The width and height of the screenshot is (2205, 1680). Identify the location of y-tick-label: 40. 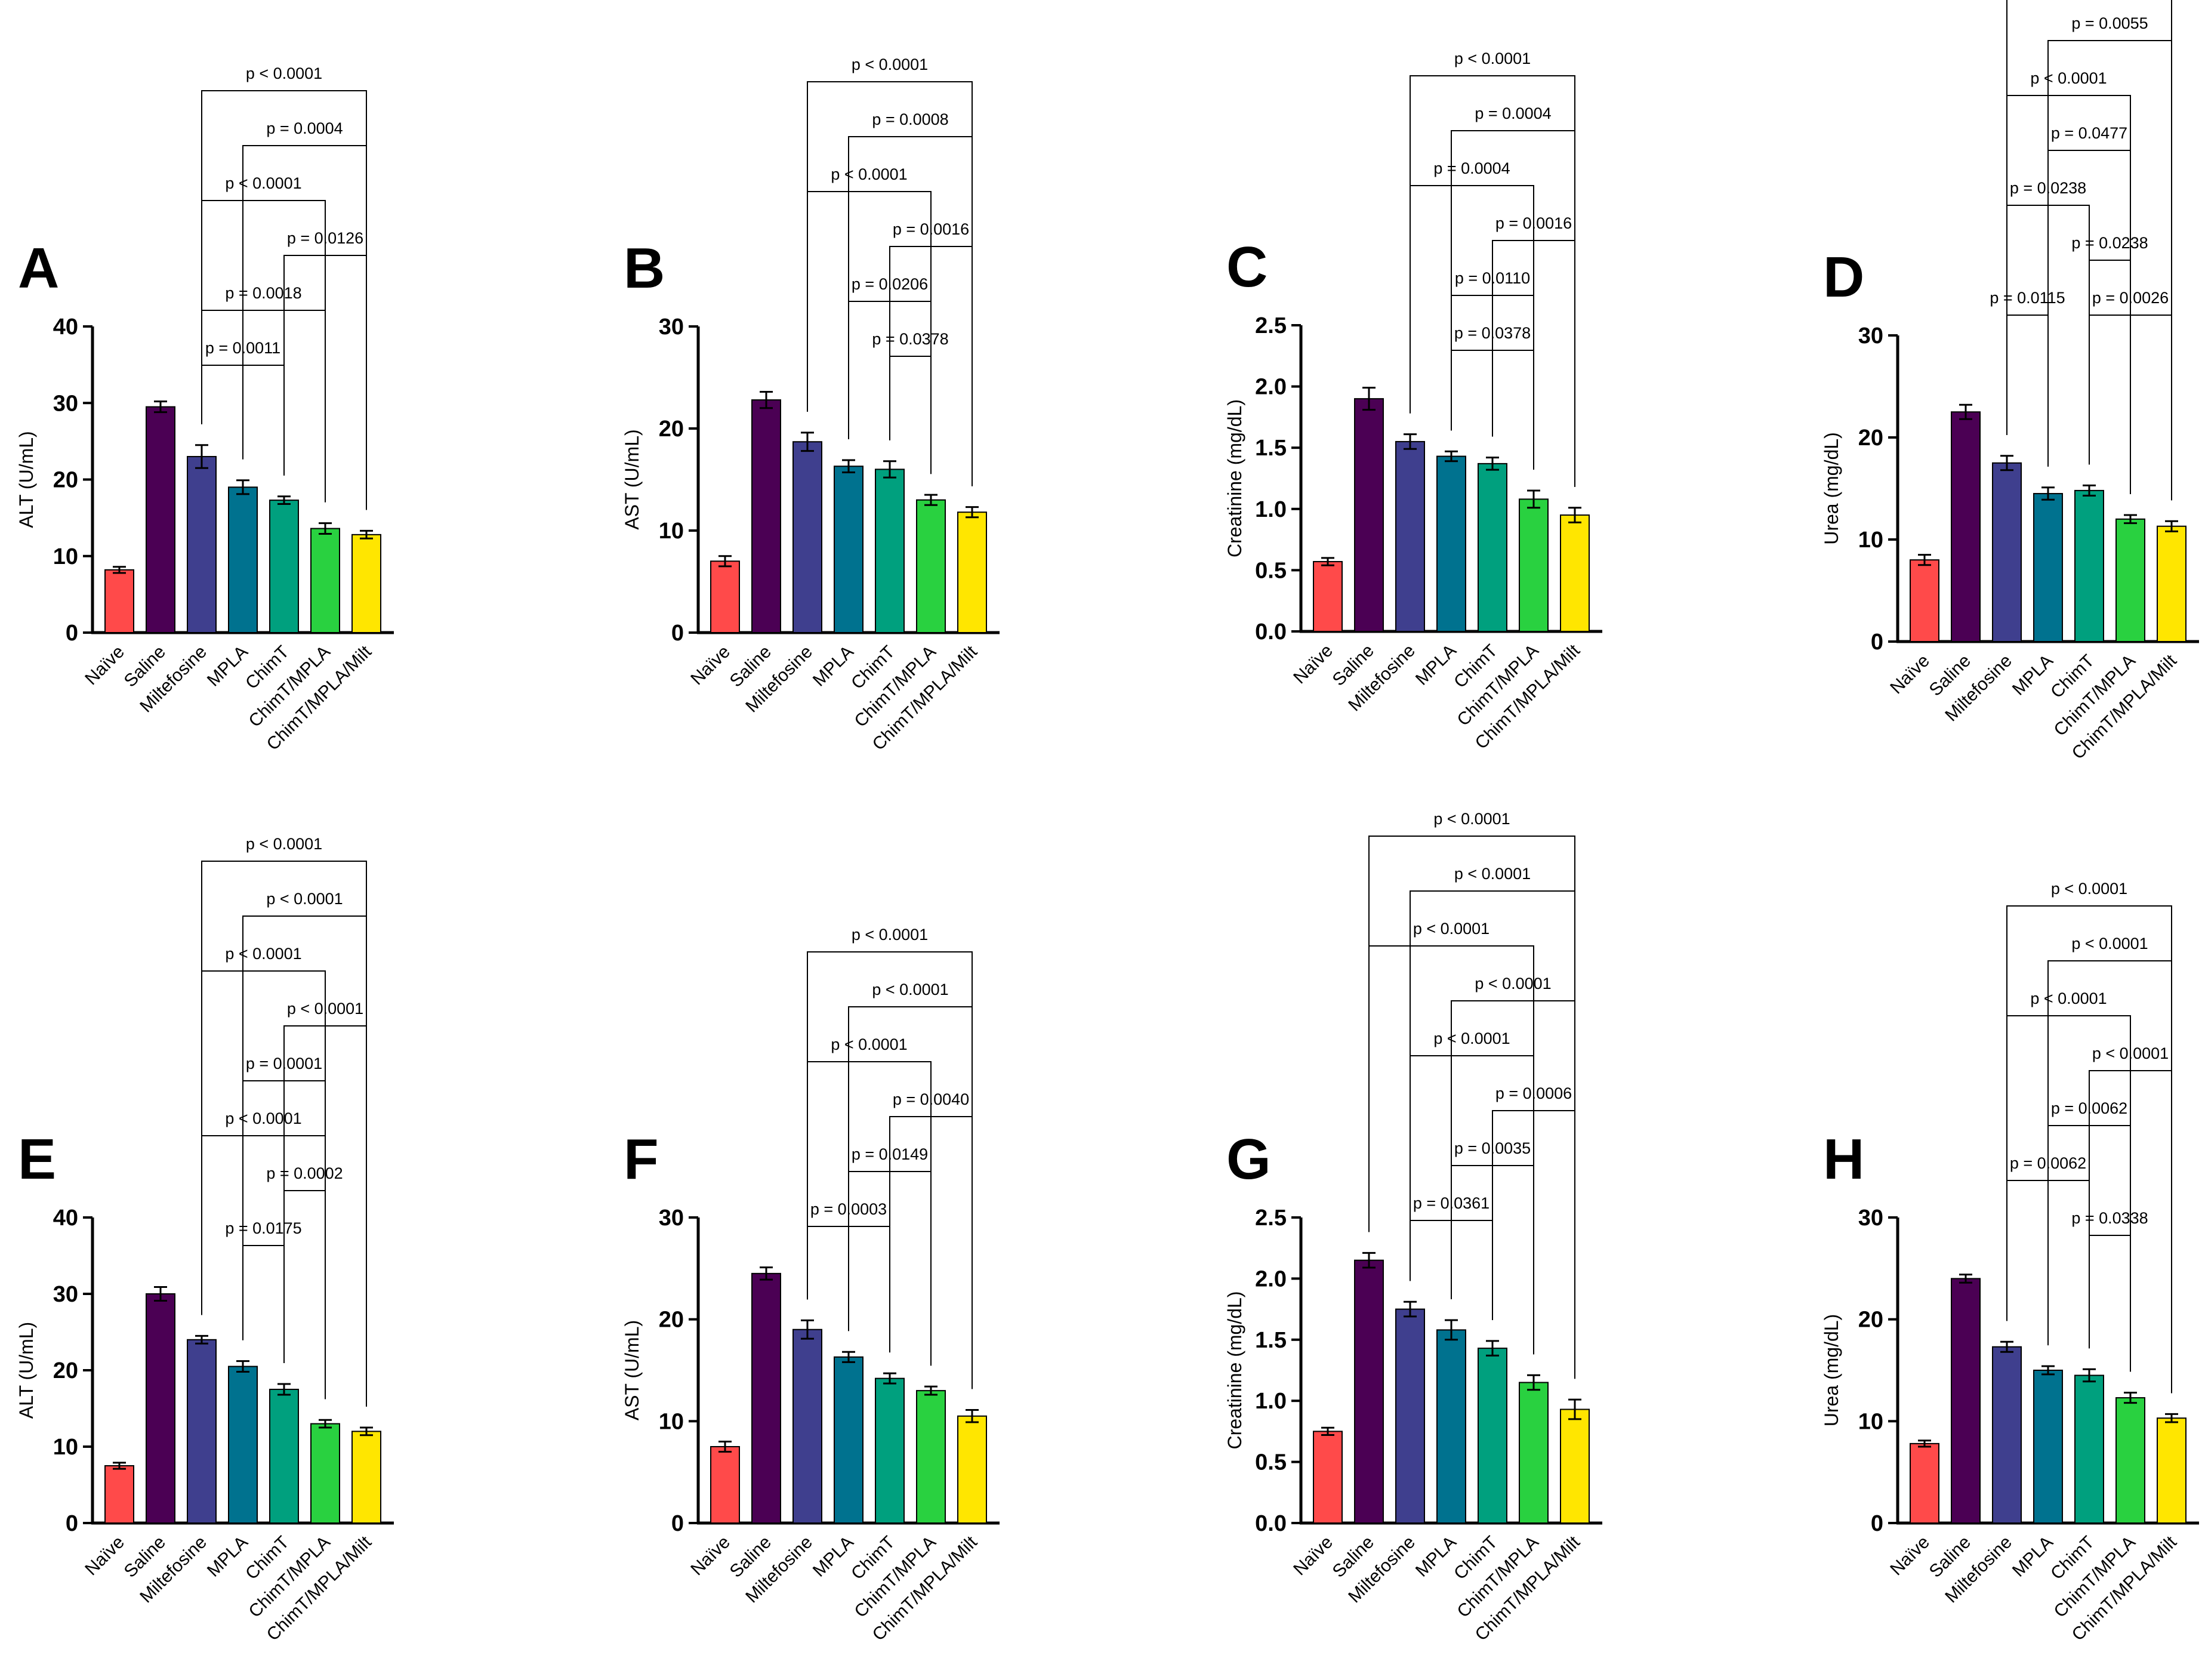
(65, 327).